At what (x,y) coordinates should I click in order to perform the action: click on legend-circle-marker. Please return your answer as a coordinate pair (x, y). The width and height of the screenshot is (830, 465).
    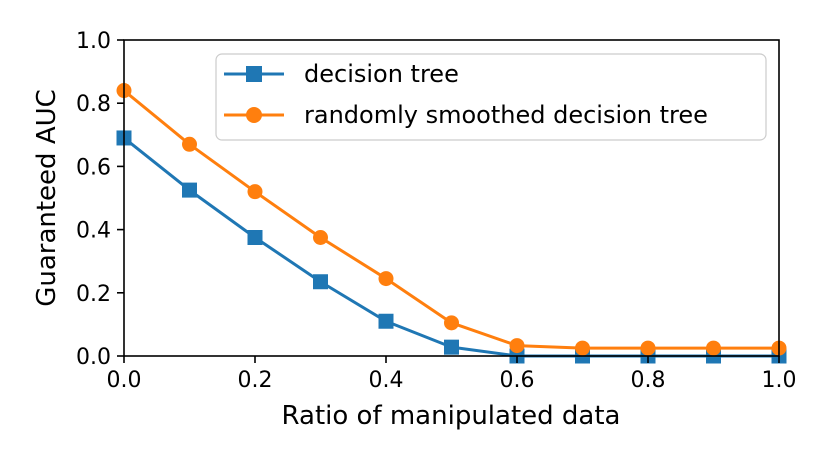
    Looking at the image, I should click on (254, 115).